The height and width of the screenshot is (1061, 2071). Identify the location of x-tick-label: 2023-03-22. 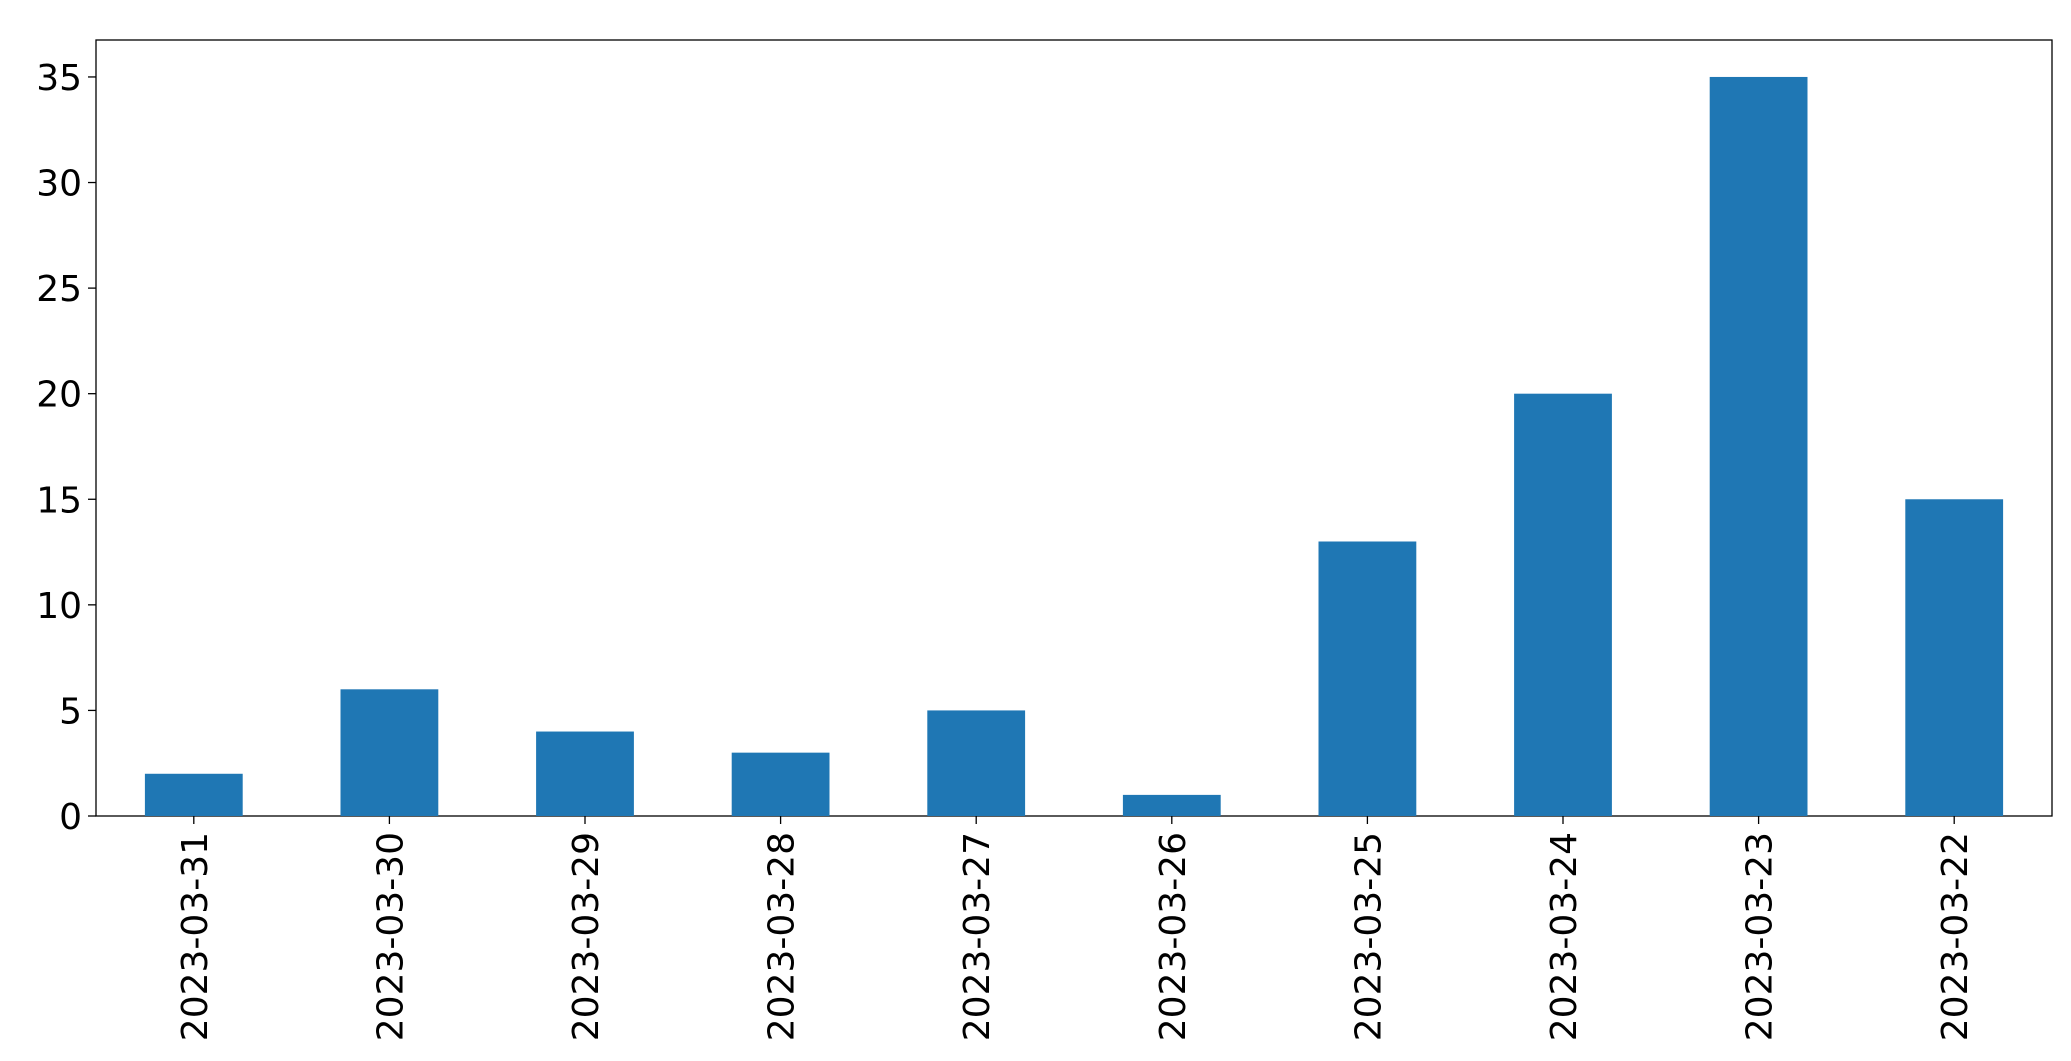
(1955, 936).